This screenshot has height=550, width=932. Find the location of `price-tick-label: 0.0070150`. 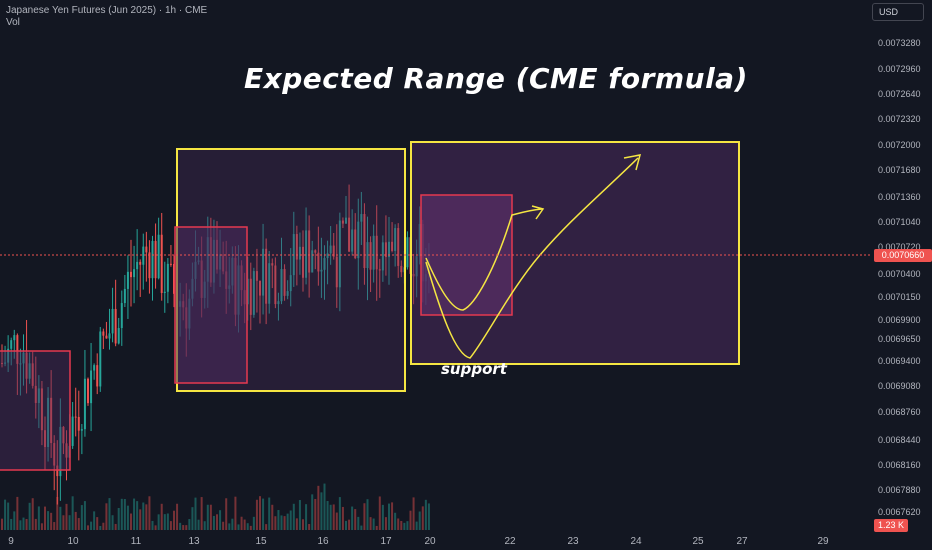

price-tick-label: 0.0070150 is located at coordinates (899, 297).